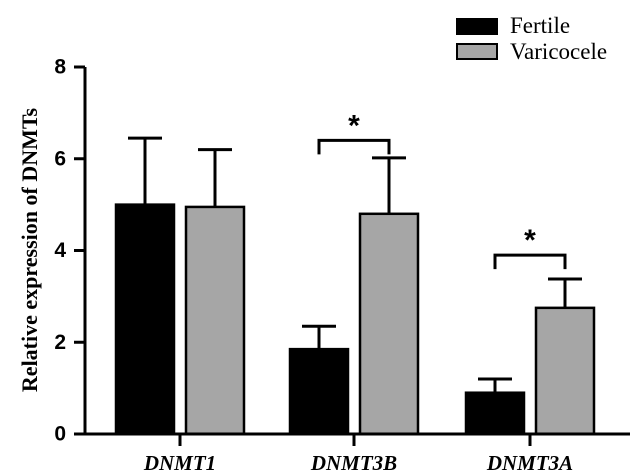 This screenshot has width=633, height=476. I want to click on bar-varicocele-dnmt1, so click(215, 320).